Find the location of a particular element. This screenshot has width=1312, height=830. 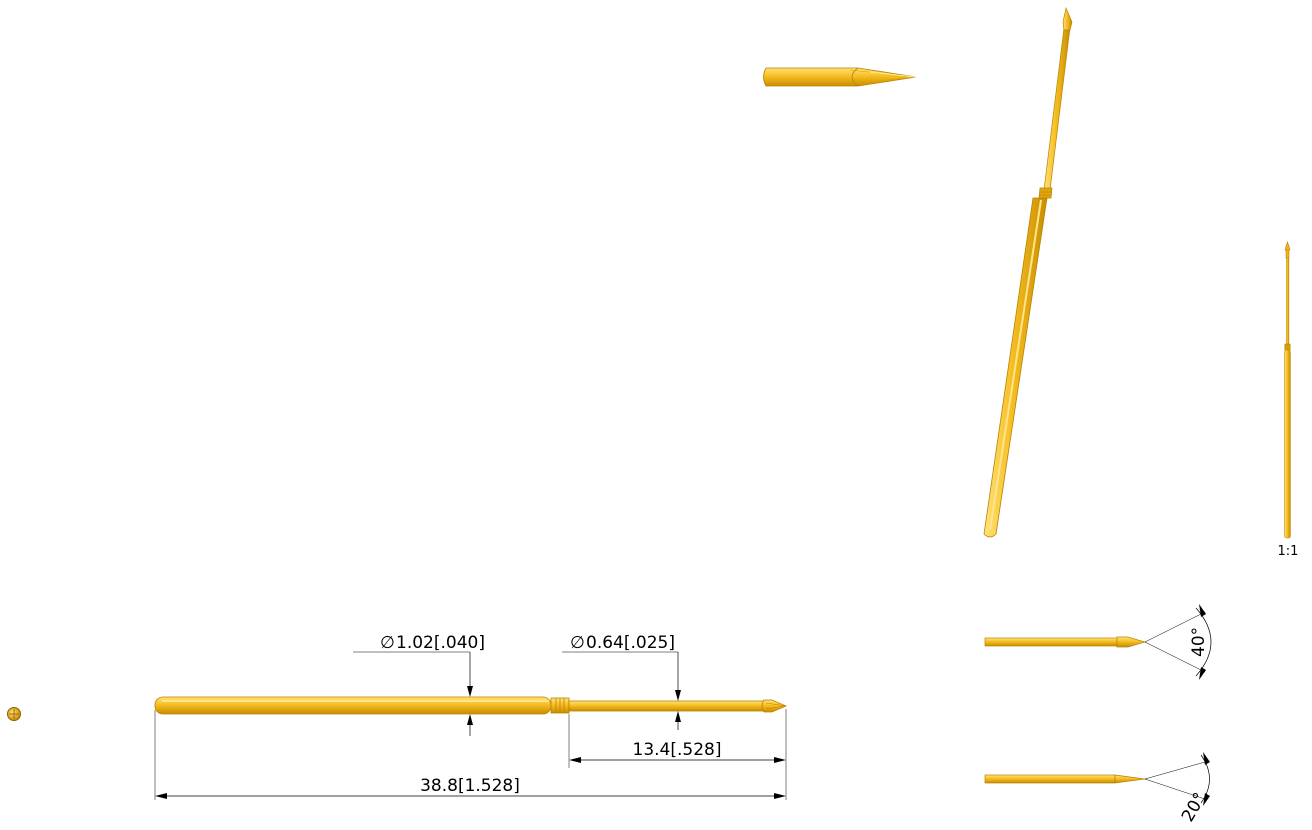

tip-angle-40-label: 40° is located at coordinates (1199, 642).